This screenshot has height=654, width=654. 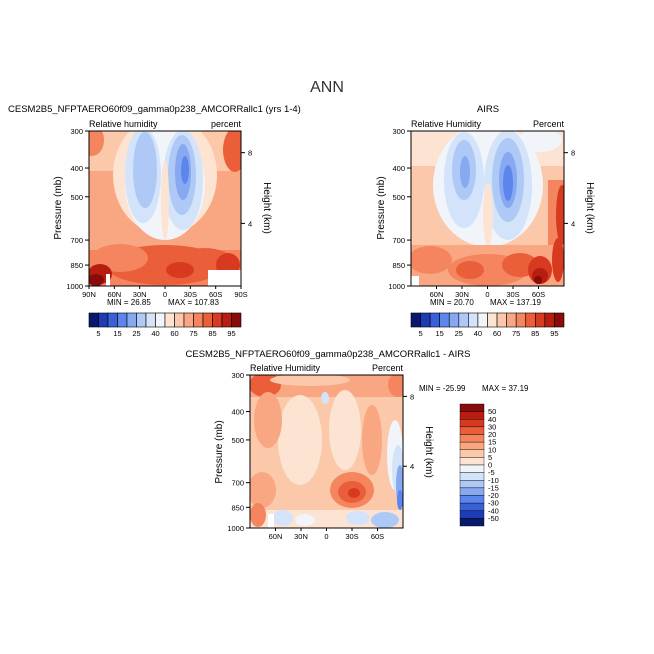 What do you see at coordinates (492, 426) in the screenshot?
I see `colorbar-label: 30` at bounding box center [492, 426].